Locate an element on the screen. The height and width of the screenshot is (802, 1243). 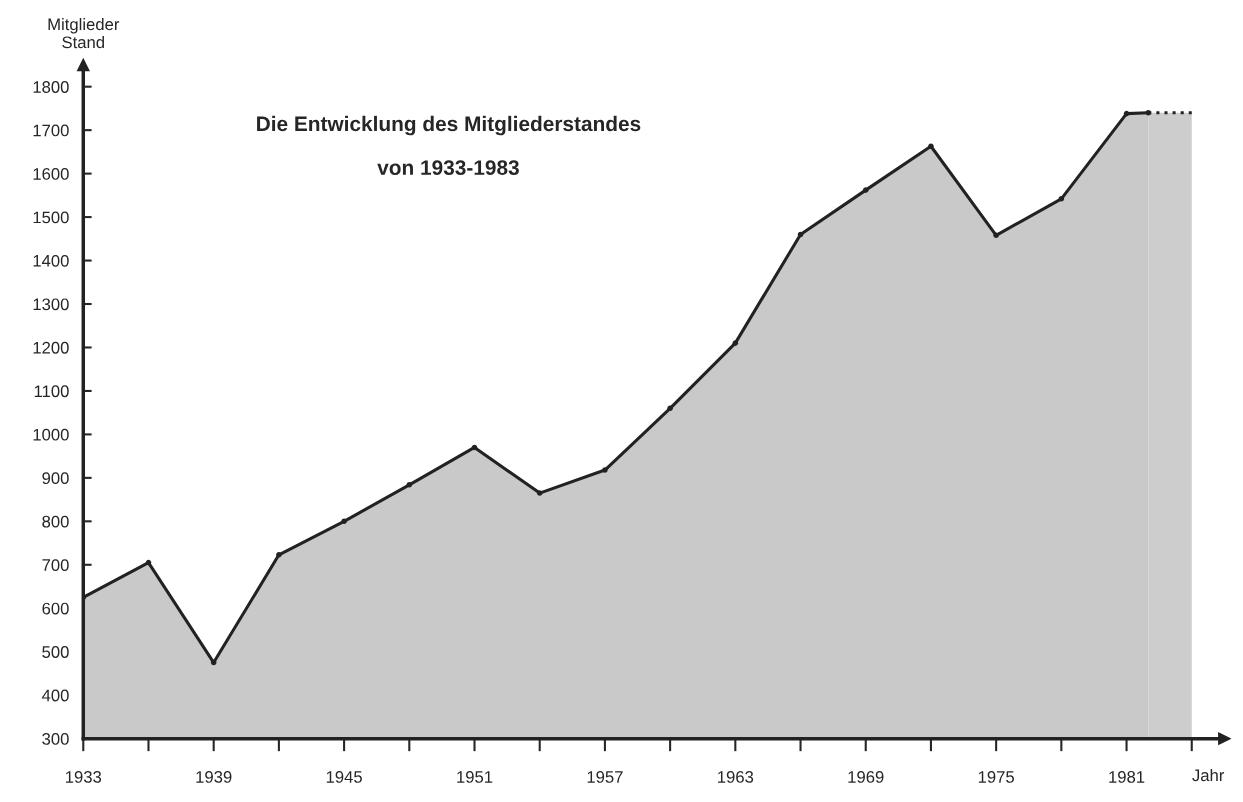
y-tick-label: 300 is located at coordinates (55, 739).